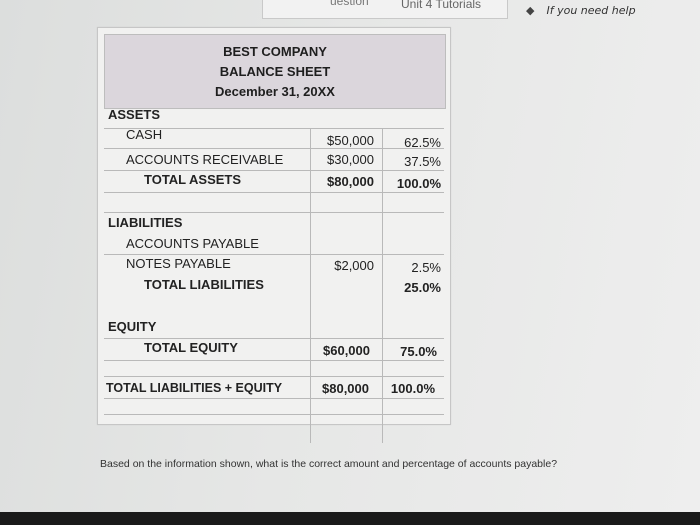 The image size is (700, 525). What do you see at coordinates (441, 5) in the screenshot?
I see `tab-unit-tutorials: Unit 4 Tutorials` at bounding box center [441, 5].